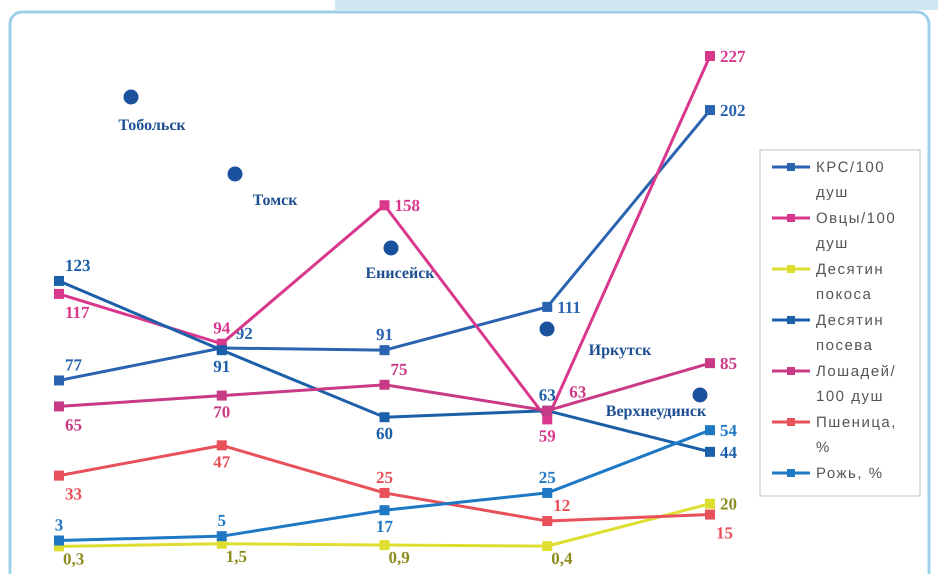 Image resolution: width=938 pixels, height=574 pixels. I want to click on annotation: Иркутск, so click(620, 350).